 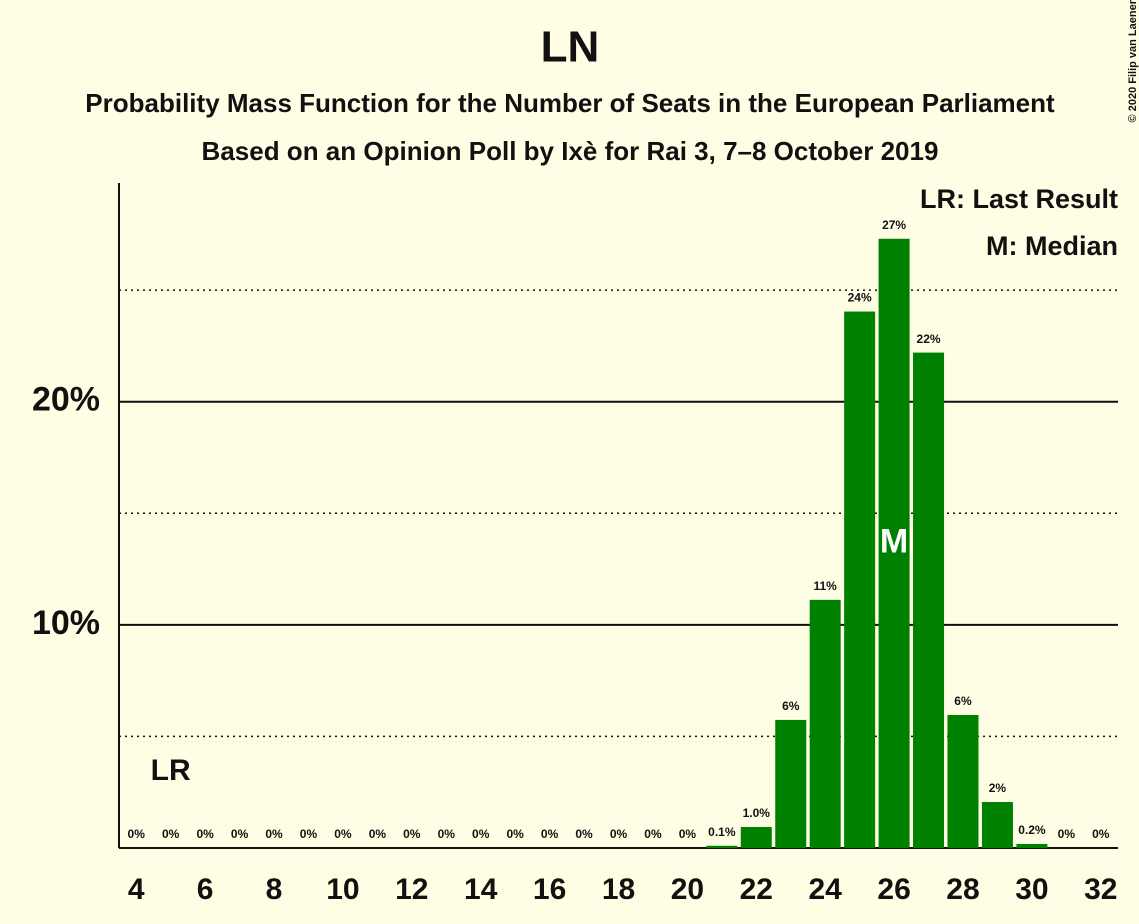 What do you see at coordinates (929, 339) in the screenshot?
I see `value-label: 22%` at bounding box center [929, 339].